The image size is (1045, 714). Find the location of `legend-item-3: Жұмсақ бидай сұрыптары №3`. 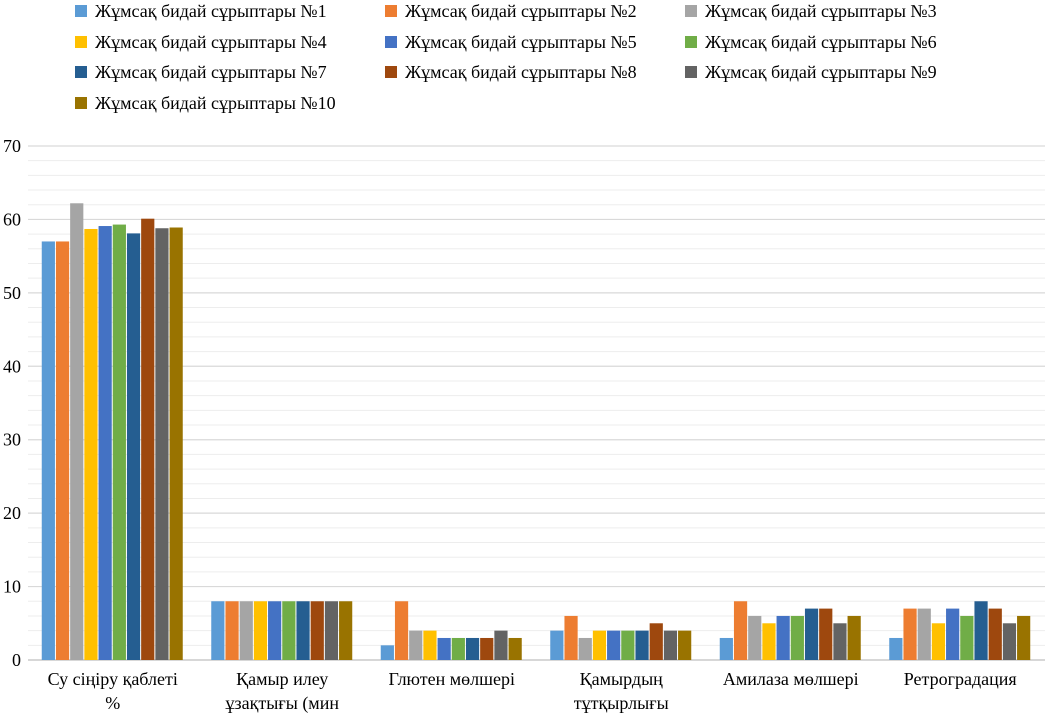

legend-item-3: Жұмсақ бидай сұрыптары №3 is located at coordinates (811, 11).